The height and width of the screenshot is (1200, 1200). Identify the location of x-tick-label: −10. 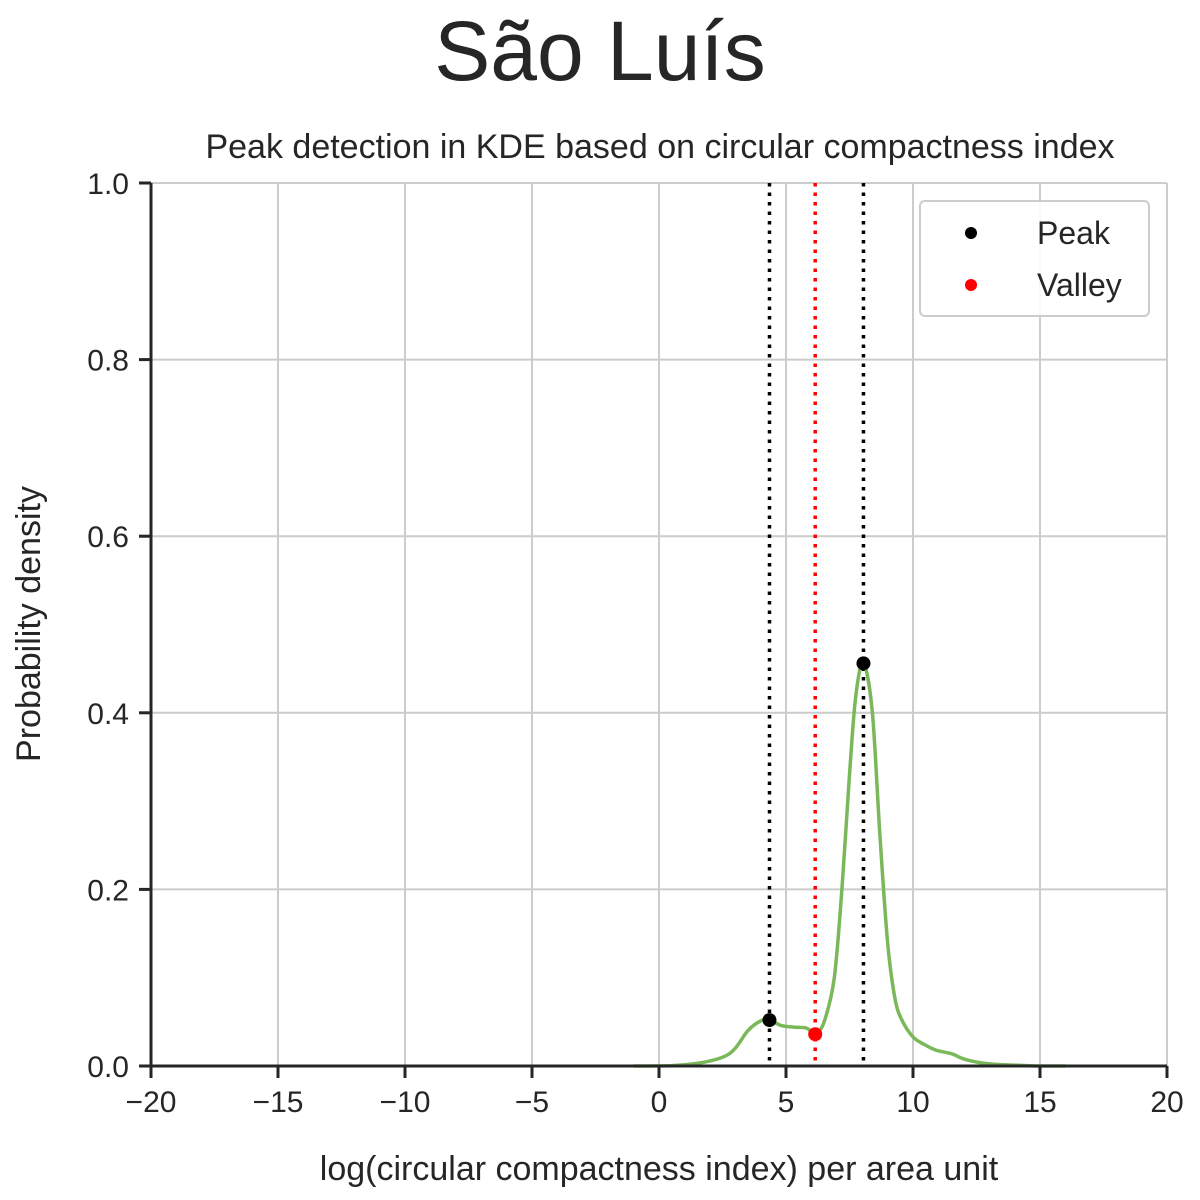
(405, 1102).